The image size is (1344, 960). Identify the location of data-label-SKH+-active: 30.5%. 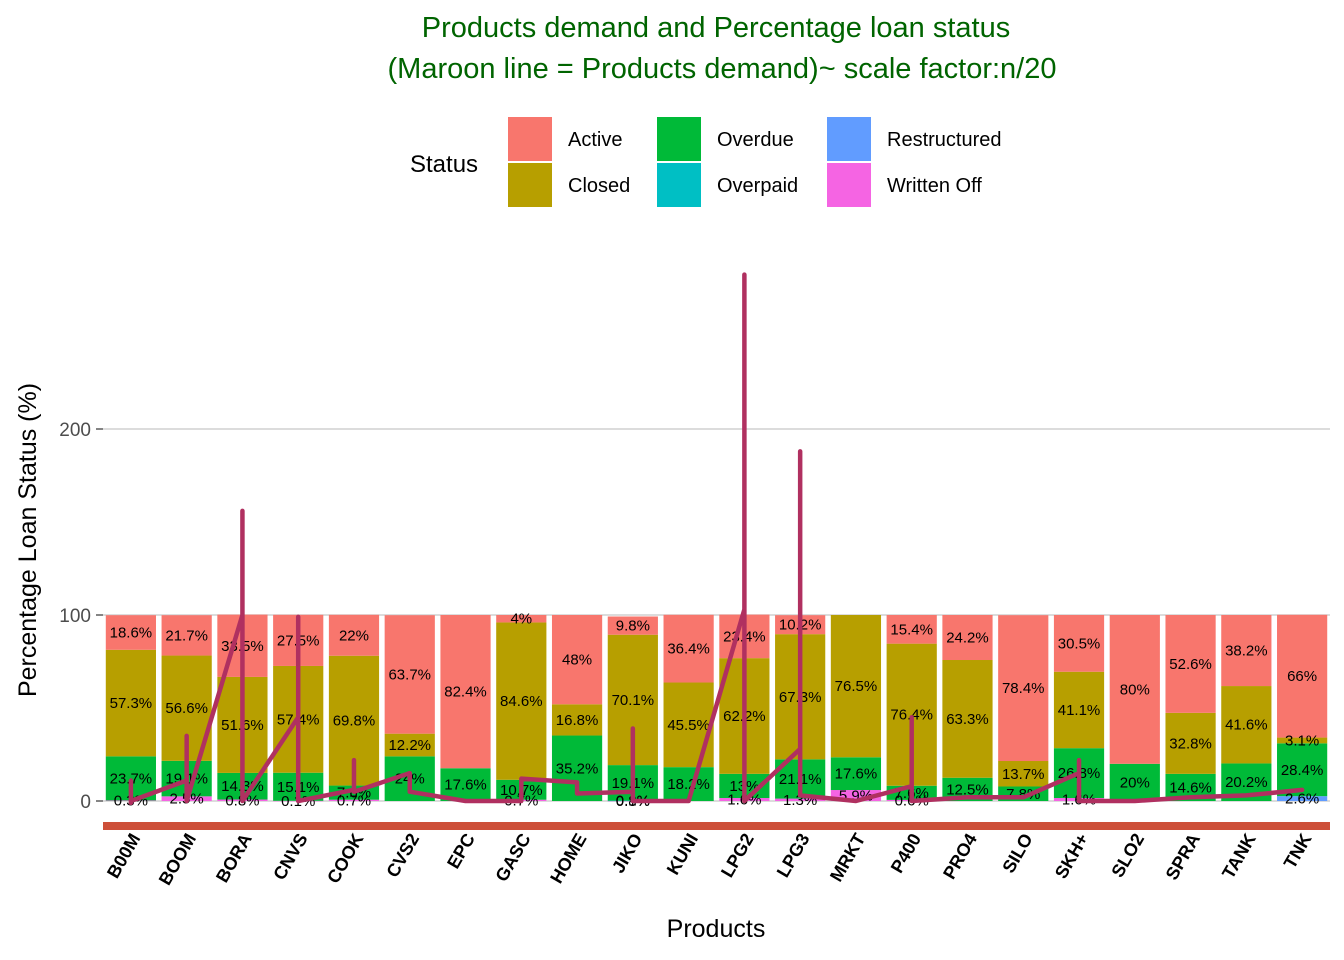
(1079, 643).